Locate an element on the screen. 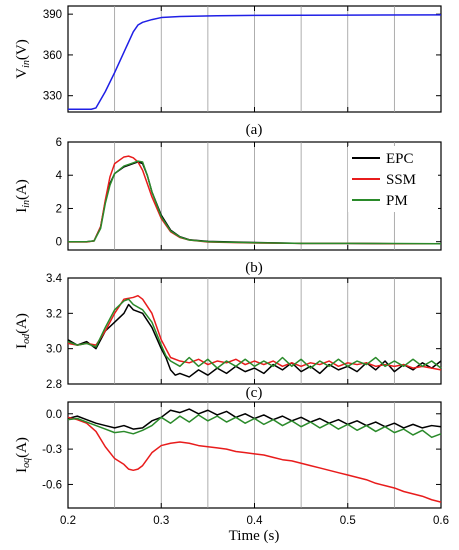 The width and height of the screenshot is (459, 550). panel-b-y-tick-label: 6 is located at coordinates (59, 143).